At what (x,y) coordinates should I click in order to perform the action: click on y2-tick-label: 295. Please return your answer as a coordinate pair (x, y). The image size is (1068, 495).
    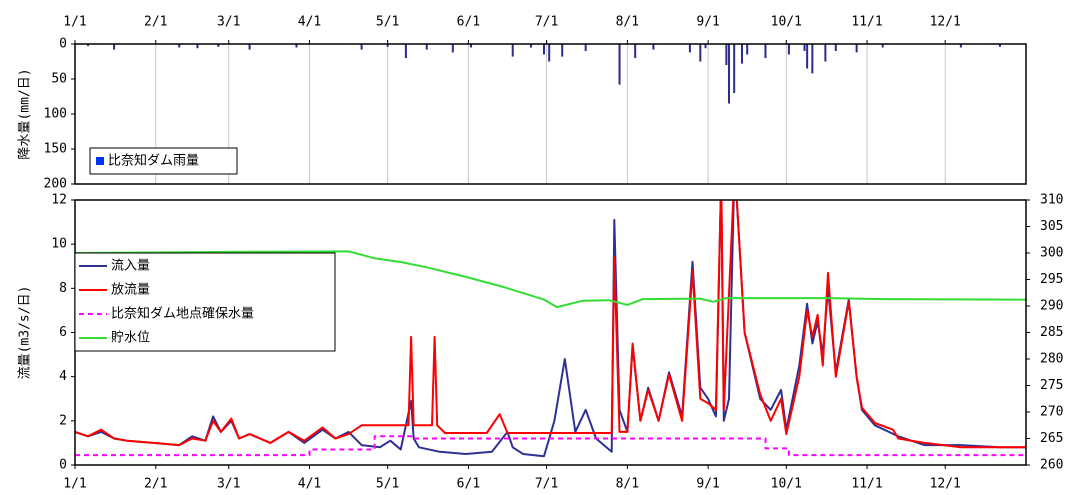
    Looking at the image, I should click on (1051, 279).